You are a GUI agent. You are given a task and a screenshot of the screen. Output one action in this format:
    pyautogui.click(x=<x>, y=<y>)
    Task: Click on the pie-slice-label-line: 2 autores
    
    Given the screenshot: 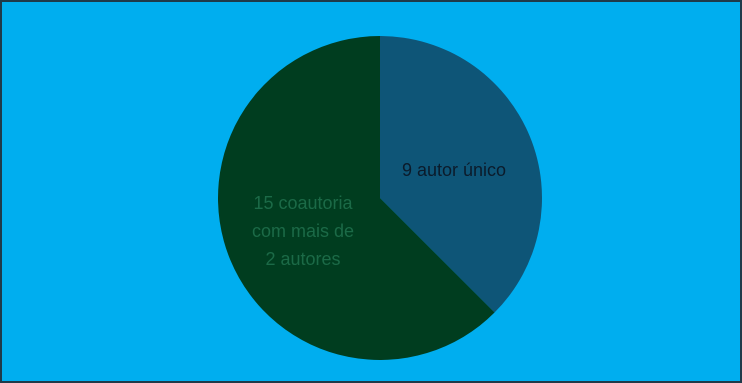 What is the action you would take?
    pyautogui.click(x=302, y=259)
    